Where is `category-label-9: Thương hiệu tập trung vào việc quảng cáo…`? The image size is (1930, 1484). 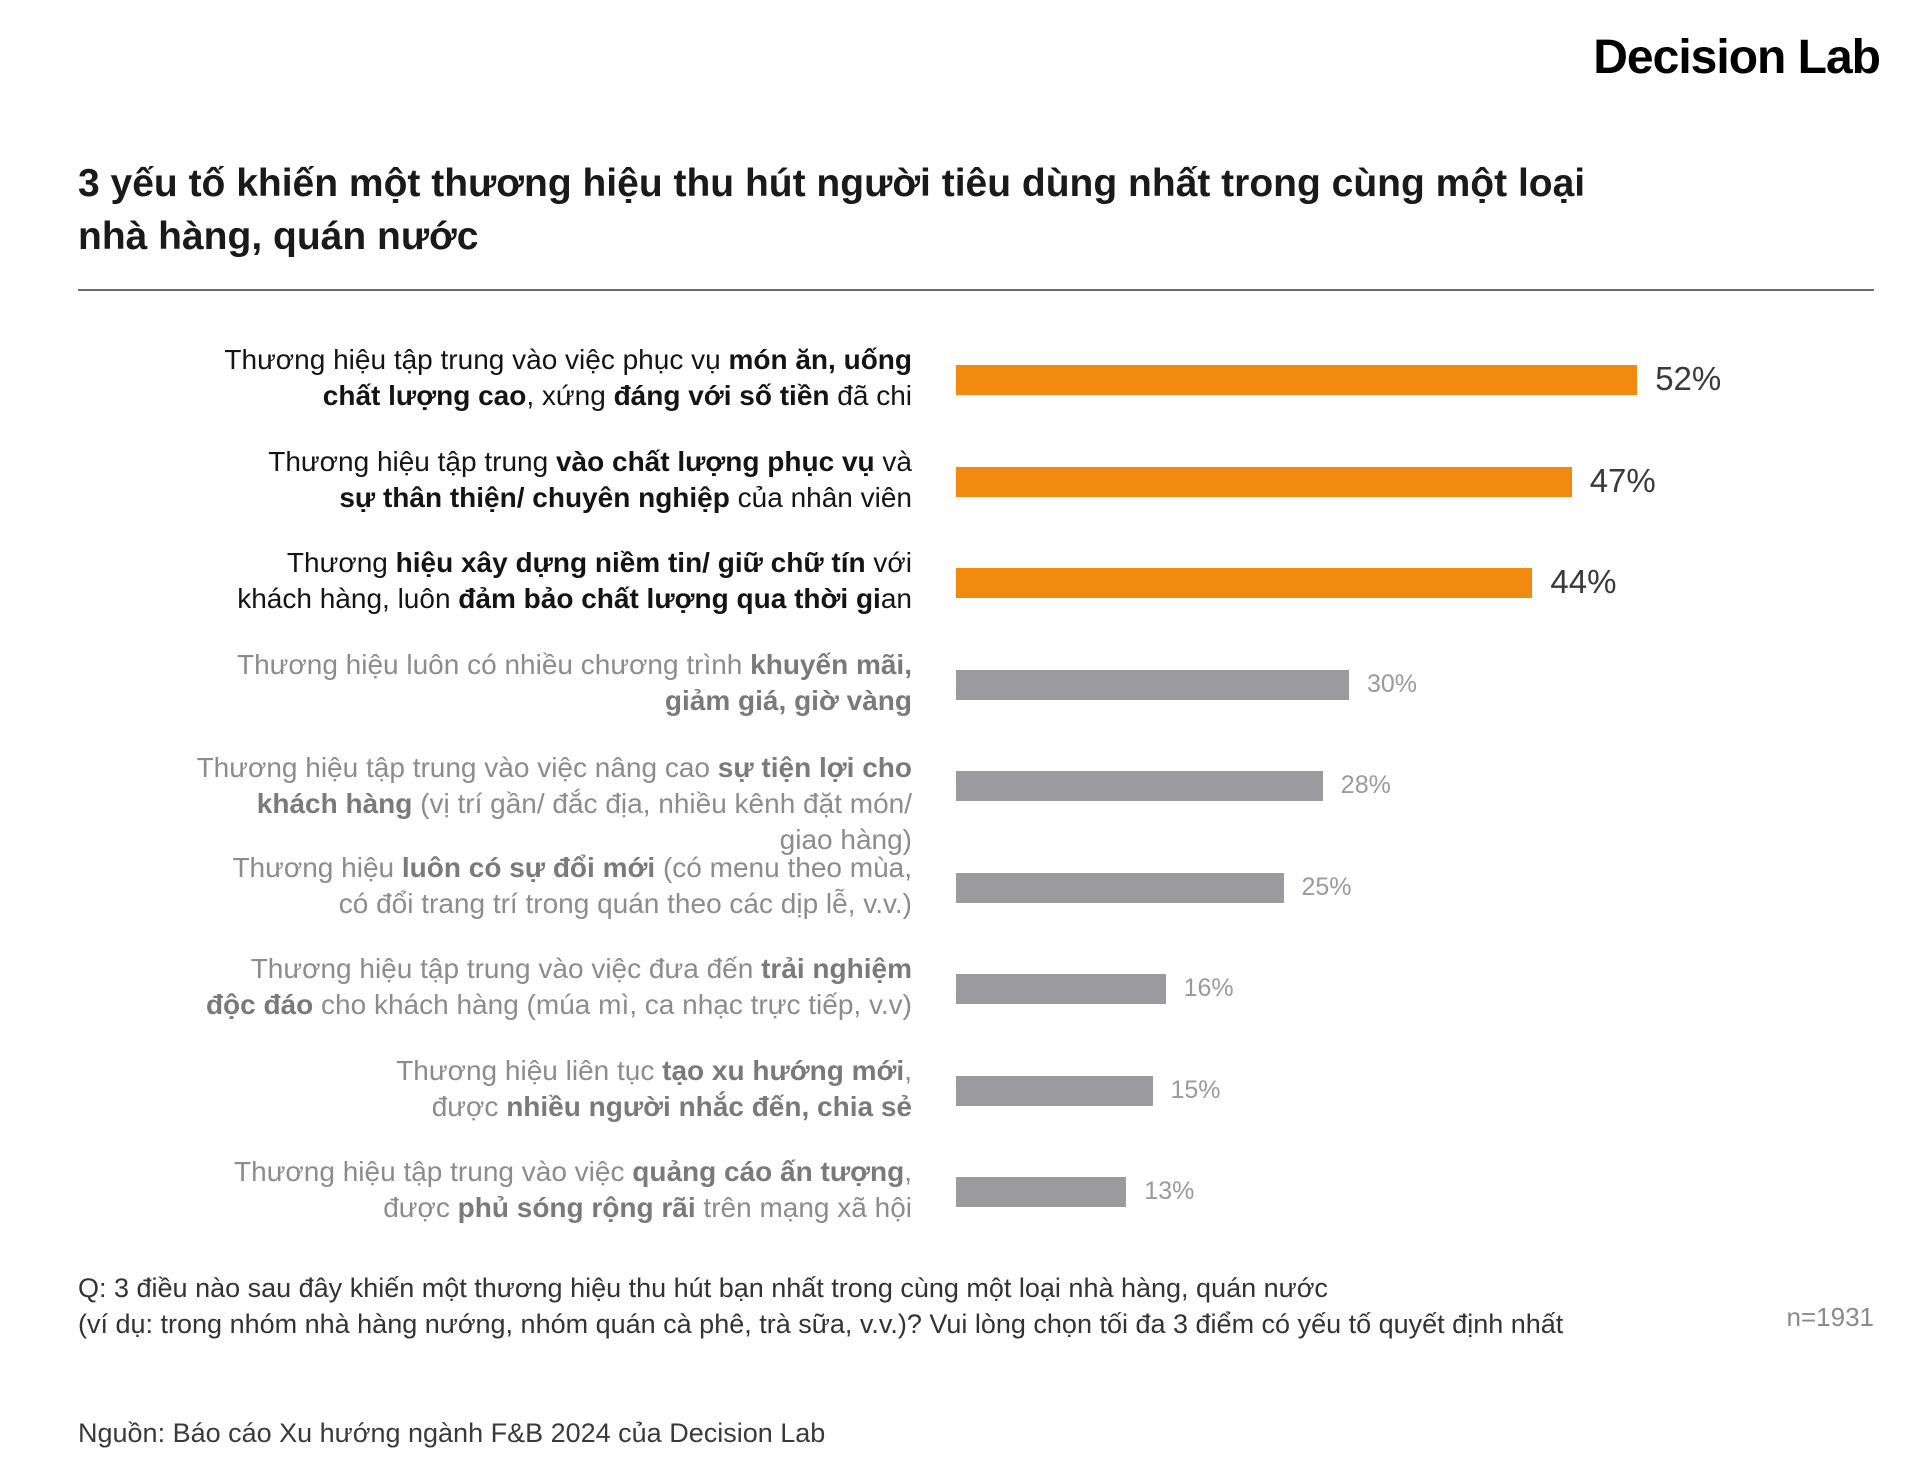 category-label-9: Thương hiệu tập trung vào việc quảng cáo… is located at coordinates (462, 1190).